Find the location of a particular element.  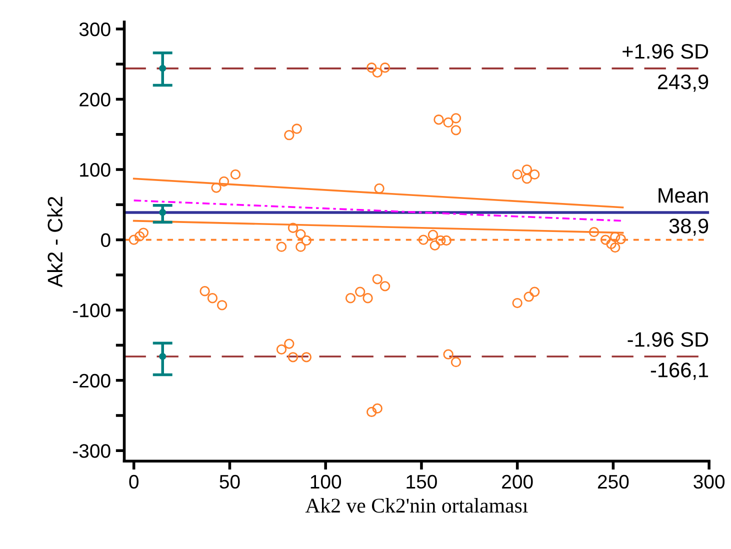

annotation: 38,9 is located at coordinates (688, 227).